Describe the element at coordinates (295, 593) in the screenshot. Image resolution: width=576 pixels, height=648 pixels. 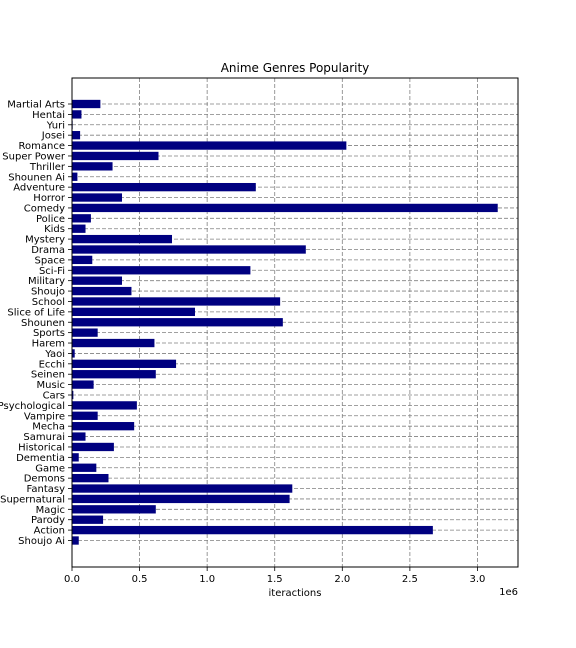
I see `x-axis-label: iteractions` at that location.